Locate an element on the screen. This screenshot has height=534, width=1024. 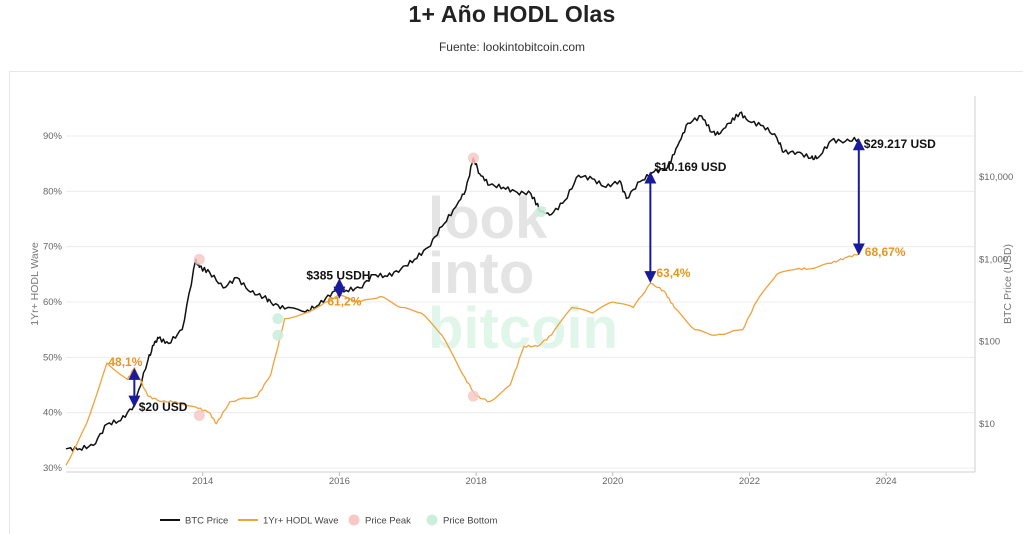
watermark-logo: lookintobitcoin is located at coordinates (523, 273).